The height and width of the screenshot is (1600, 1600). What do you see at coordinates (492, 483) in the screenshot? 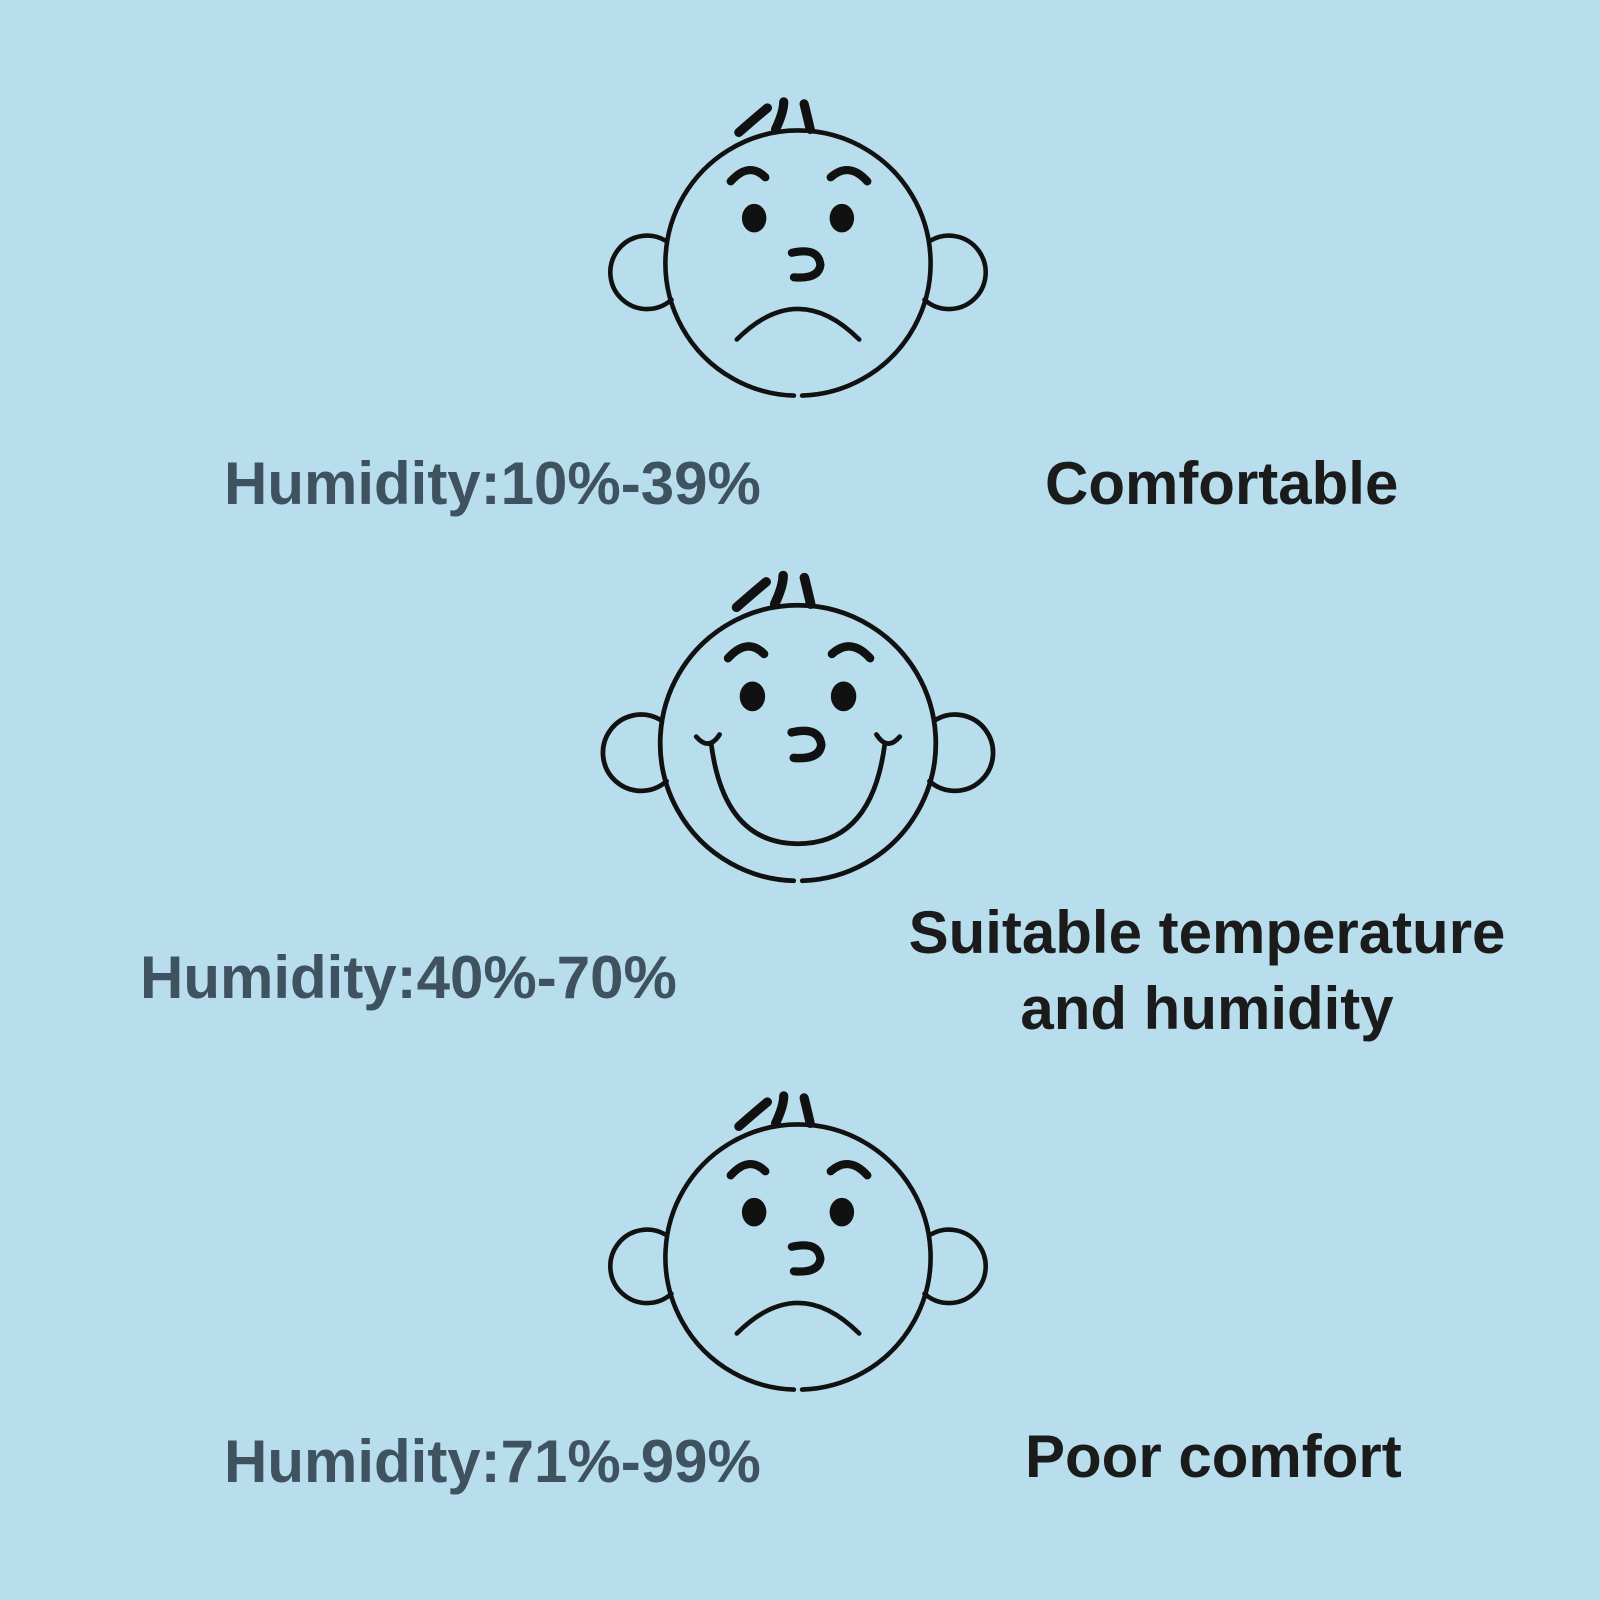
I see `humidity-range-low: Humidity:10%-39%` at bounding box center [492, 483].